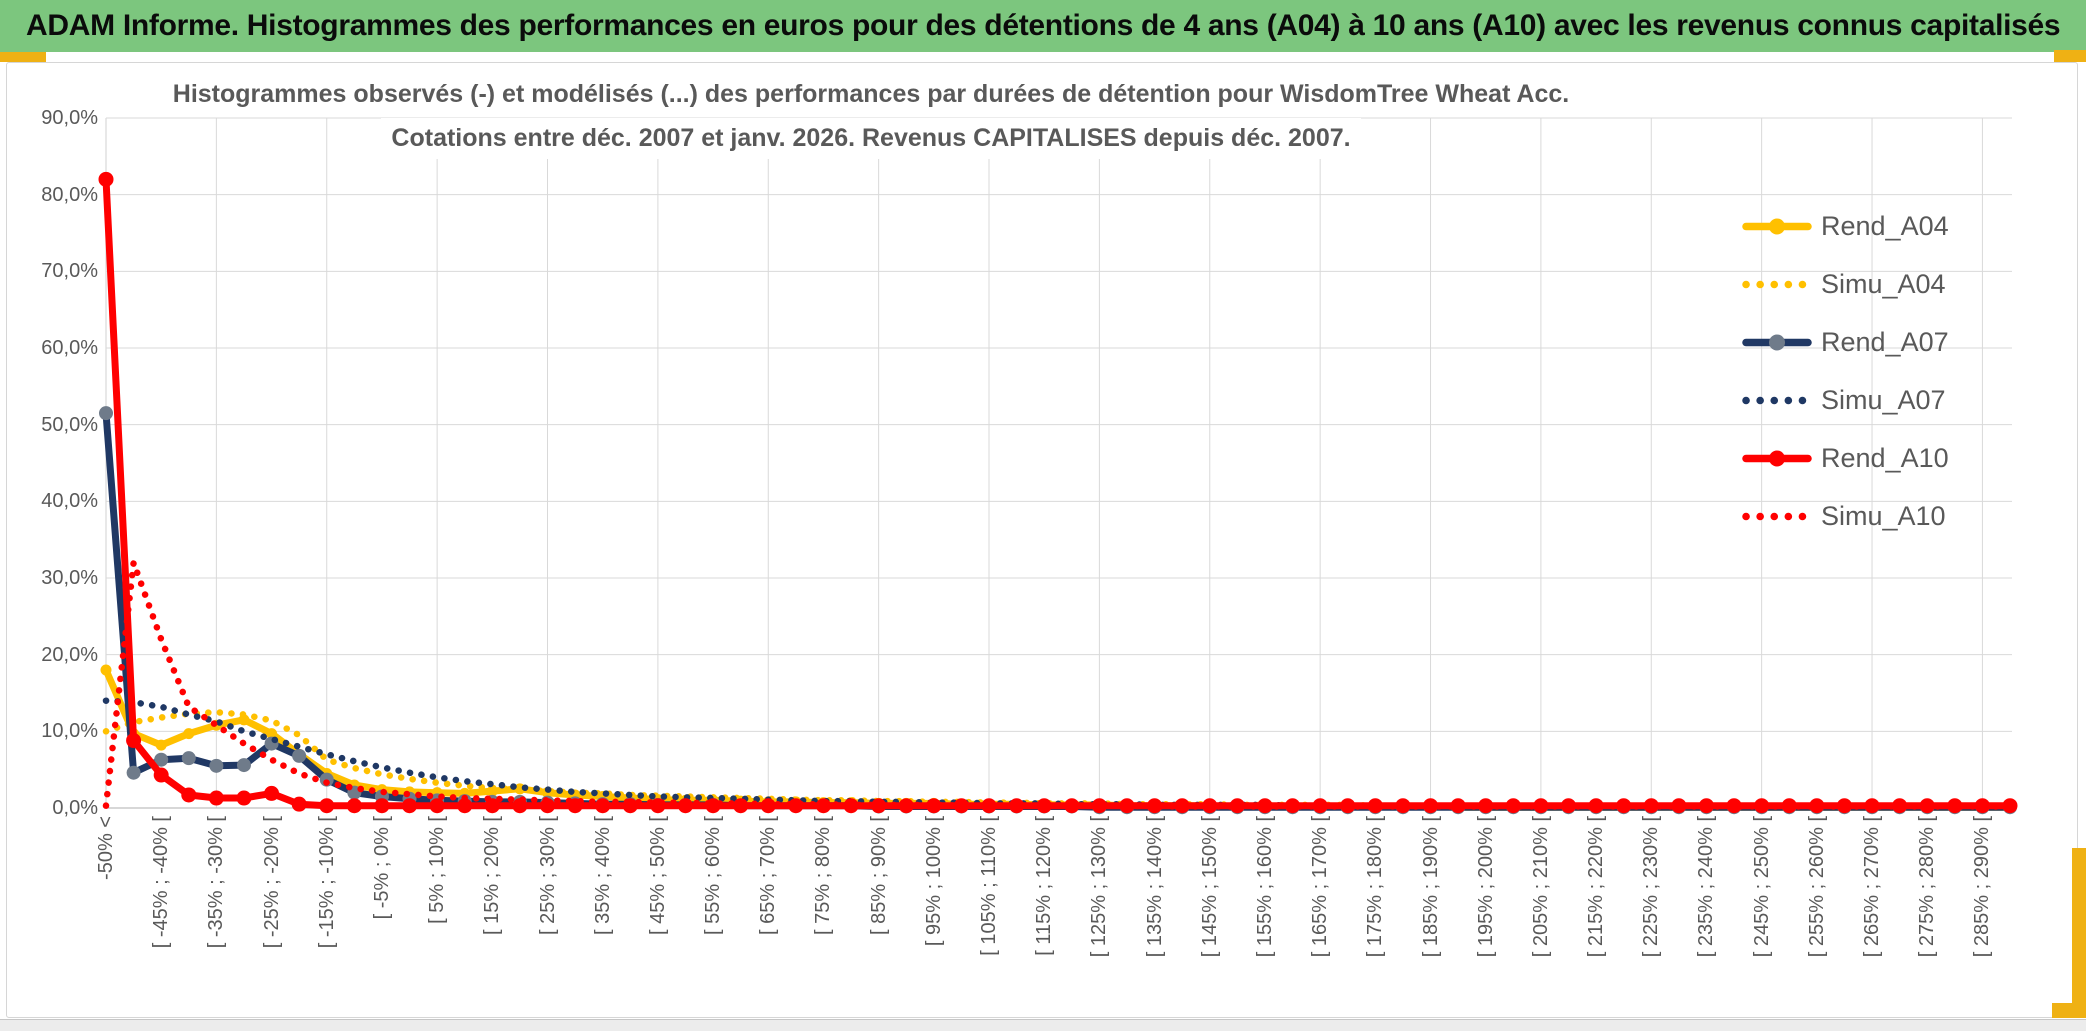 The height and width of the screenshot is (1031, 2086). What do you see at coordinates (657, 875) in the screenshot?
I see `x-tick-label: [ 45% ; 50% [` at bounding box center [657, 875].